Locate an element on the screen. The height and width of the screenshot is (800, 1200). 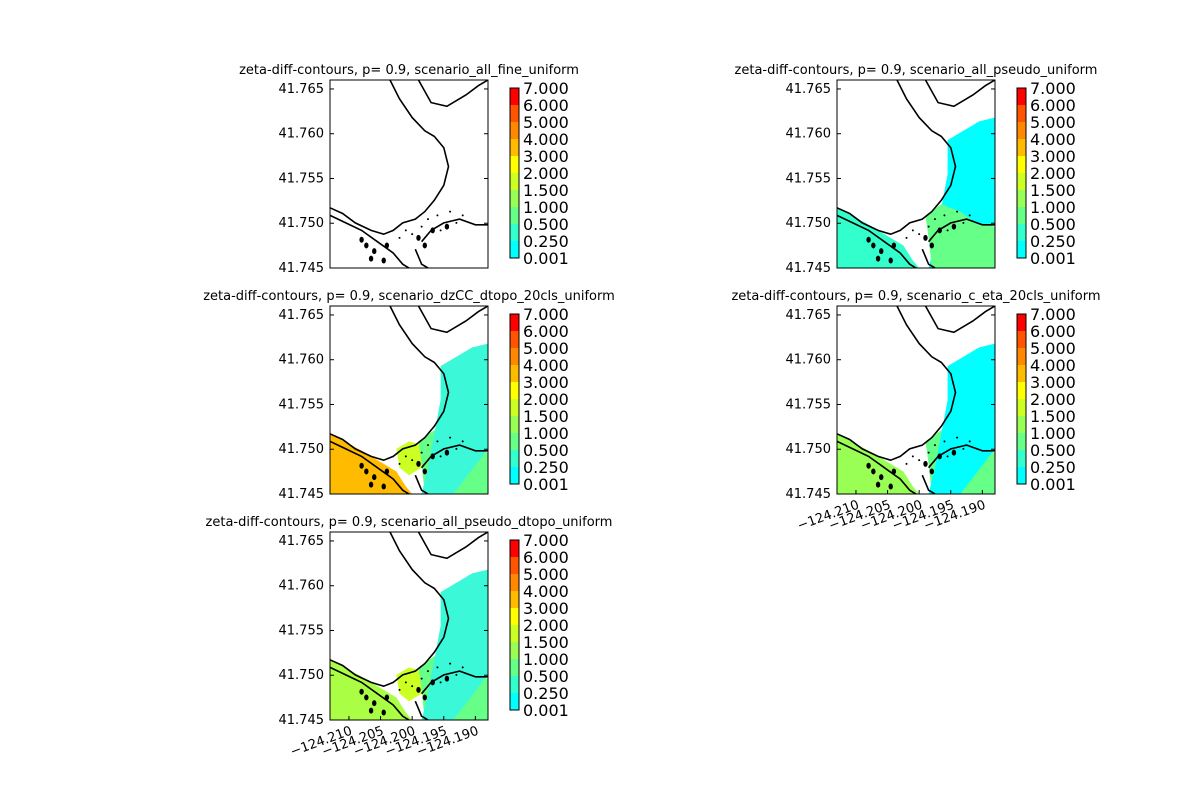
region-southeast-beach is located at coordinates (960, 236).